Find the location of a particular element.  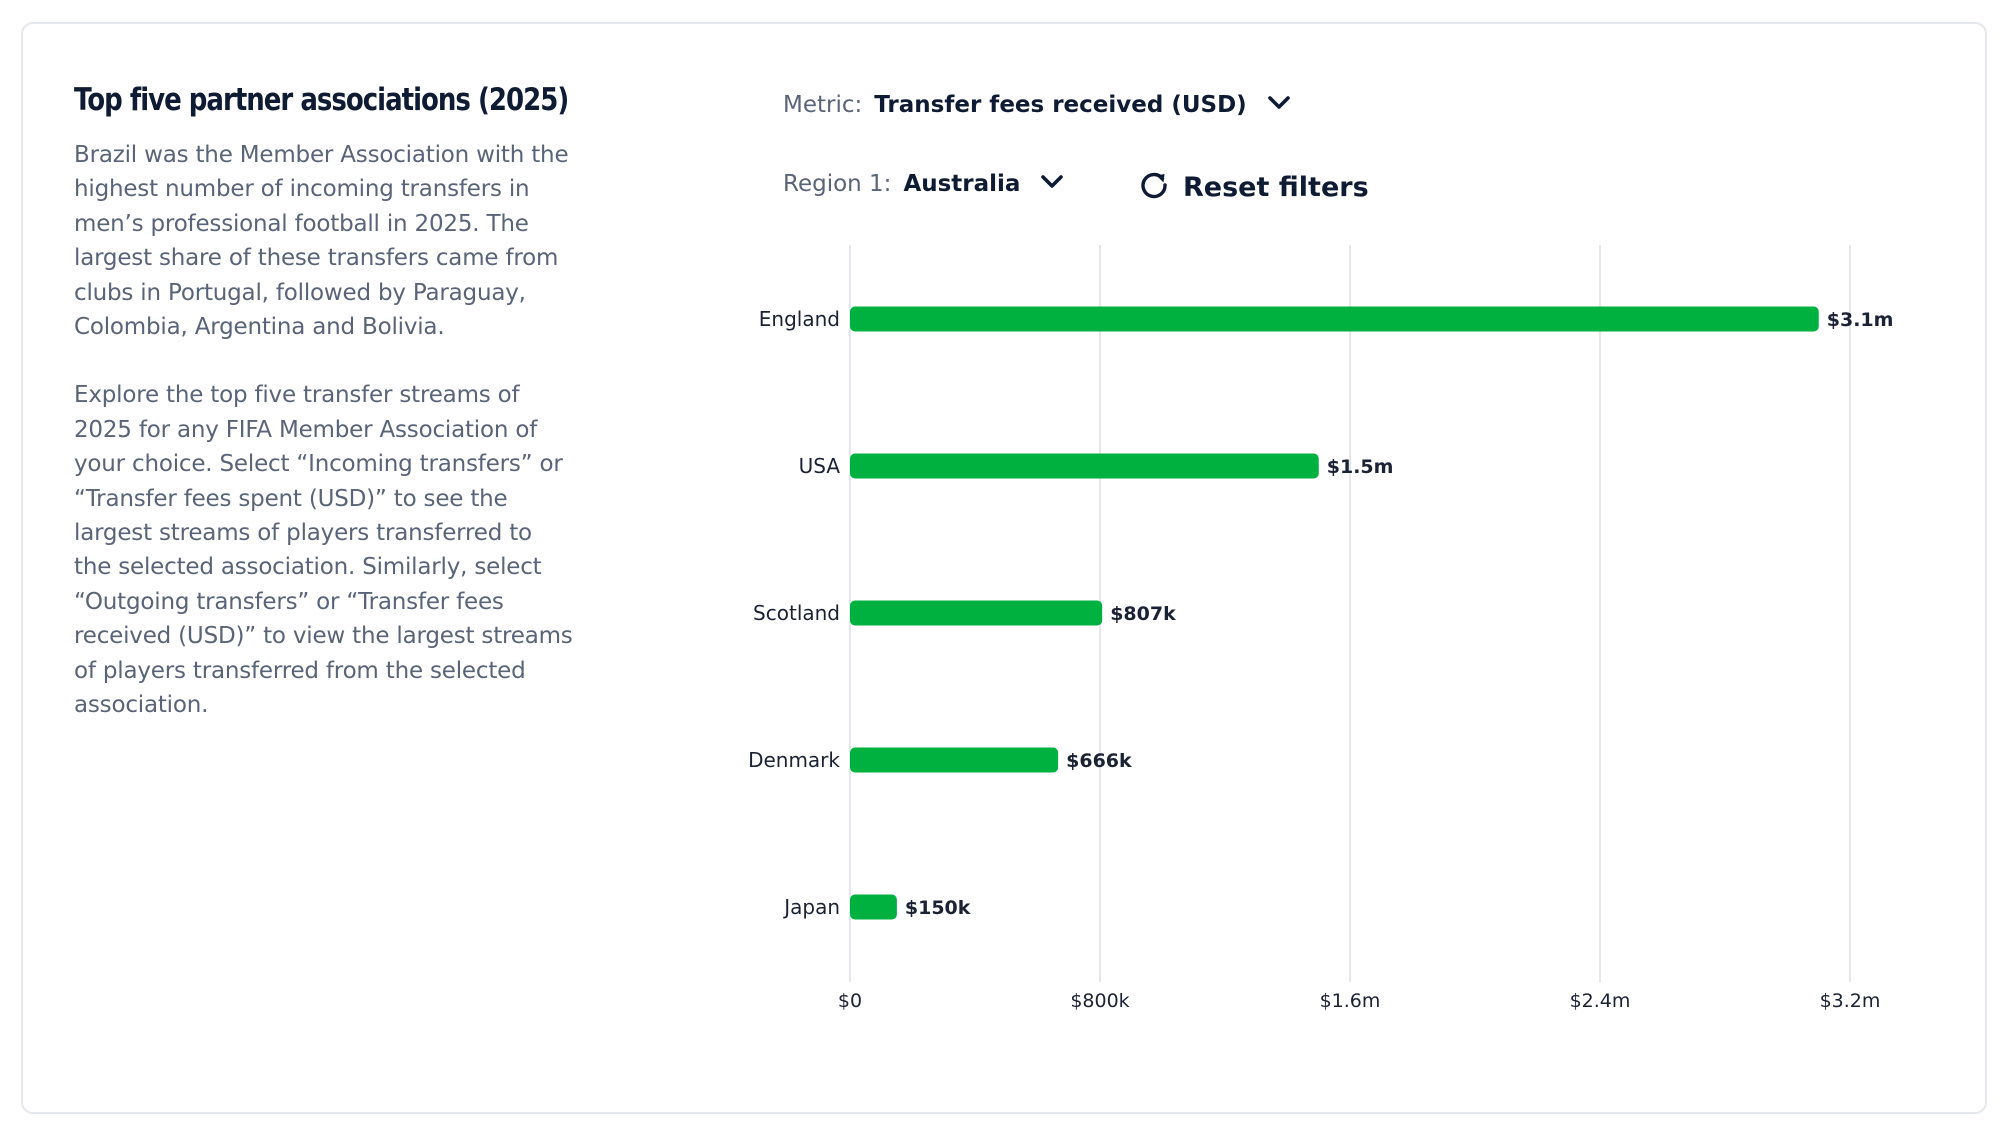

x-tick-label: $2.4m is located at coordinates (1600, 1001).